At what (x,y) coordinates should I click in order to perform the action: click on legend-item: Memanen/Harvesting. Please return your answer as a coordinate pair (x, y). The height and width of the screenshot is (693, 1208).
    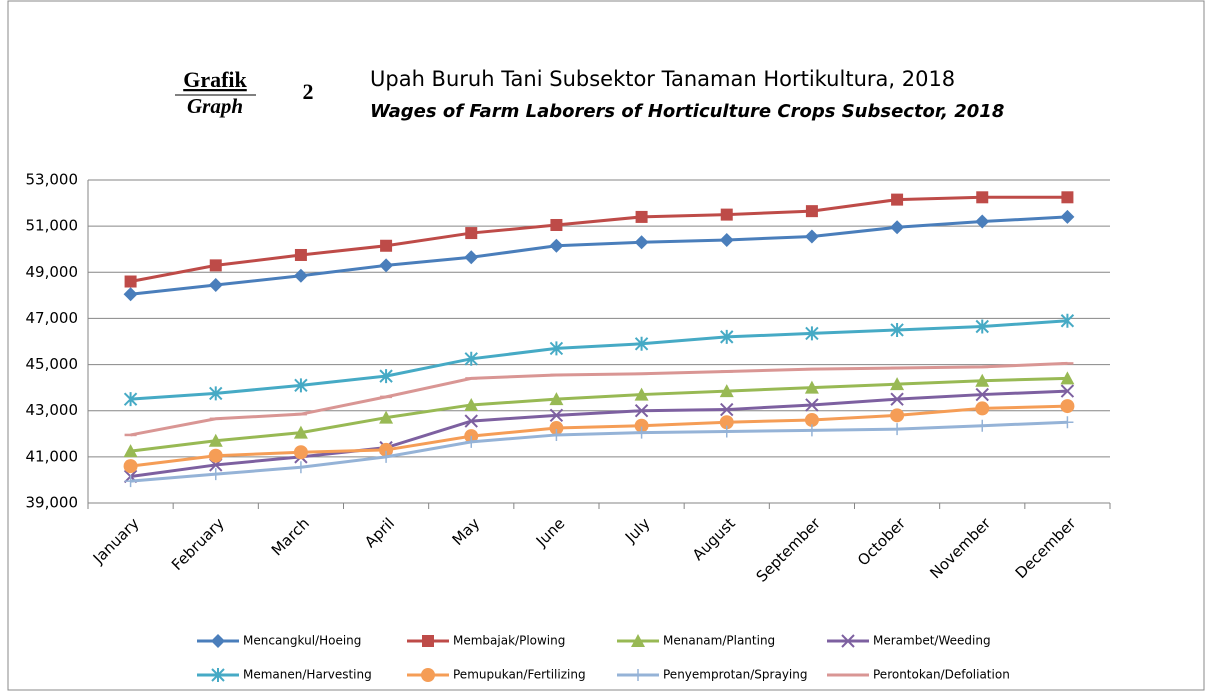
    Looking at the image, I should click on (284, 675).